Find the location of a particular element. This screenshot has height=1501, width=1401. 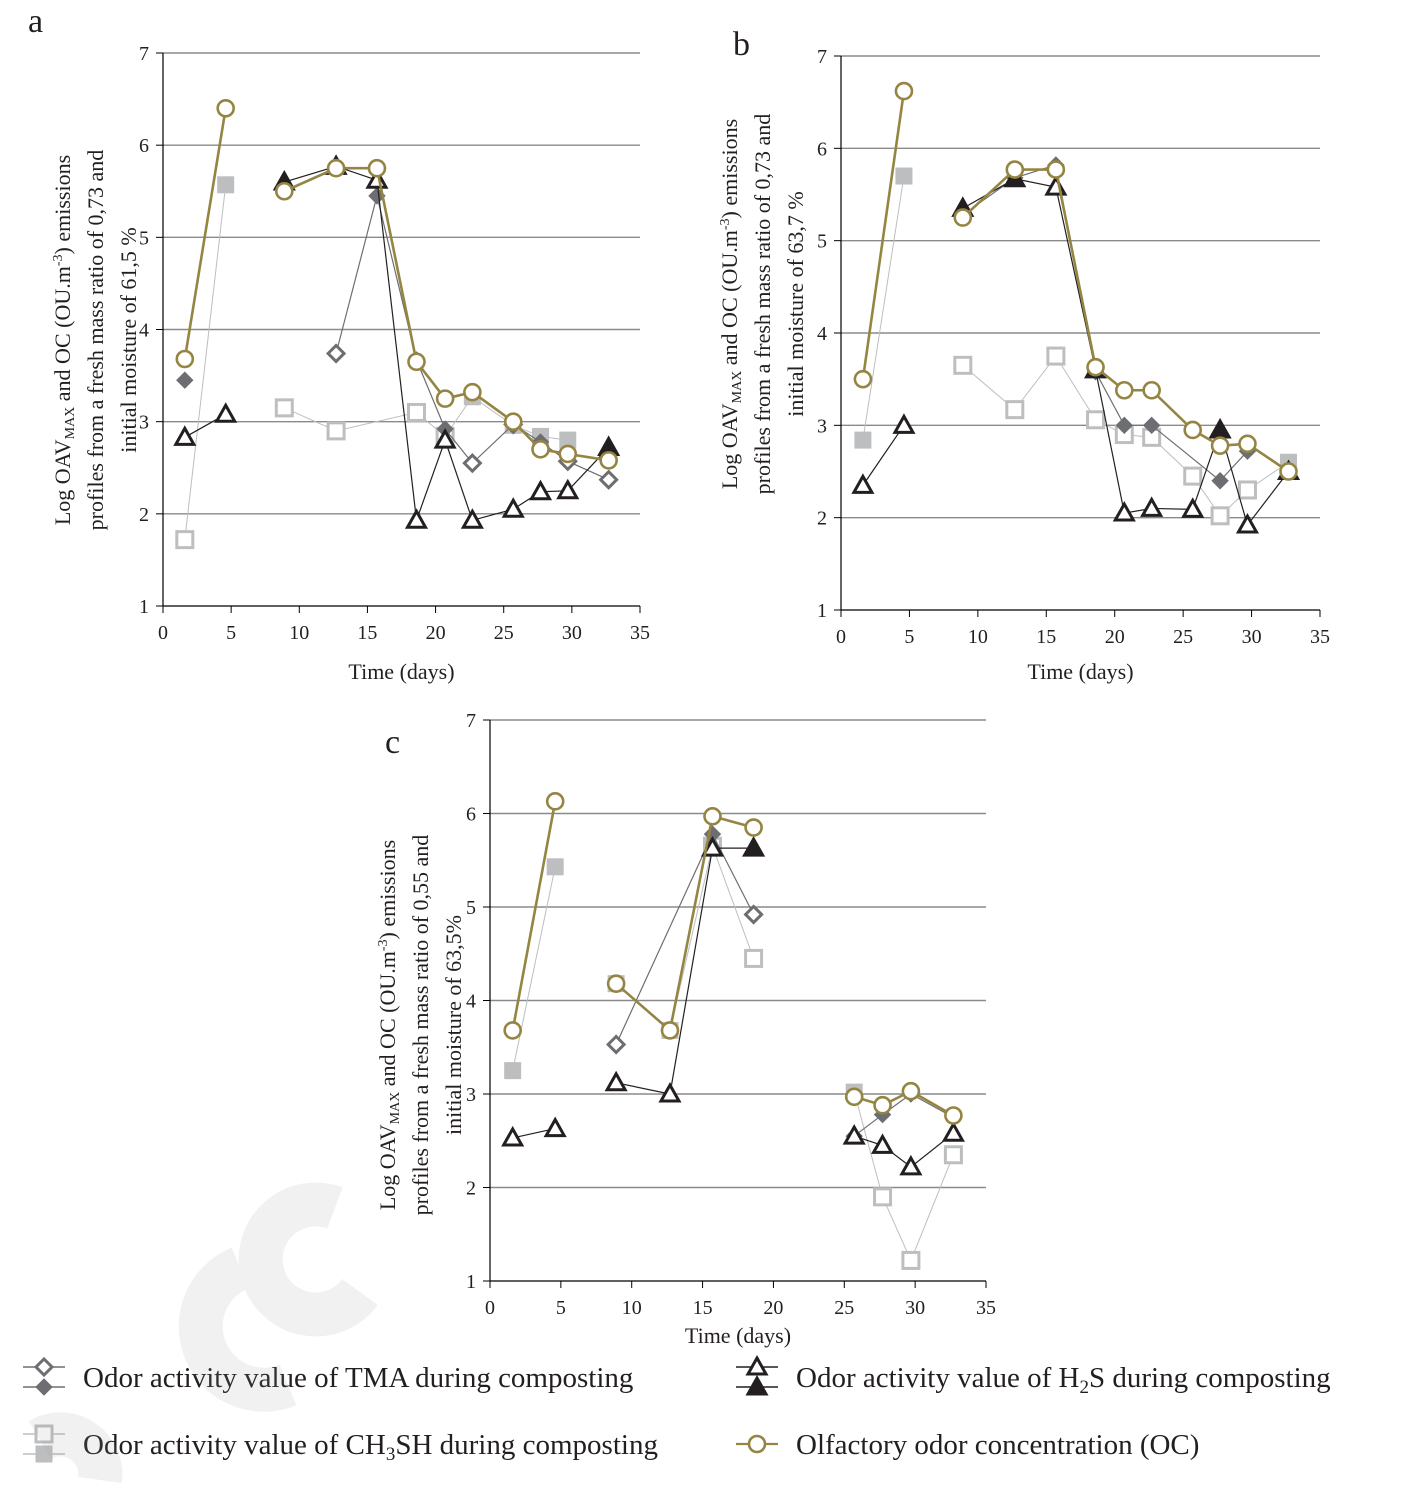

y-axis-label-line-3: initial moisture of 61,5 % is located at coordinates (128, 339).